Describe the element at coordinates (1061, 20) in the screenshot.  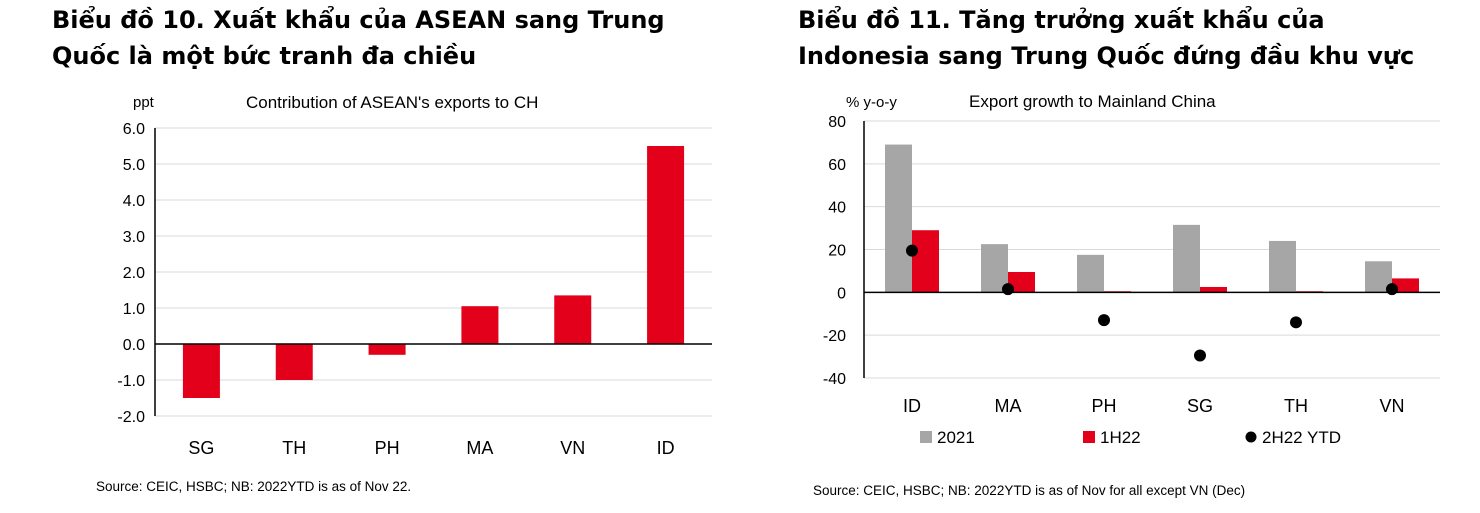
I see `chart-heading-line: Biểu đồ 11. Tăng trưởng xuất khẩu của` at that location.